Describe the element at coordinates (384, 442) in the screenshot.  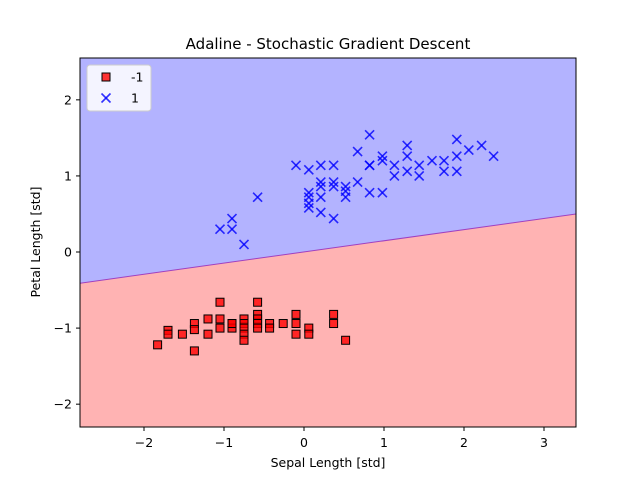
I see `x-tick-label: 1` at that location.